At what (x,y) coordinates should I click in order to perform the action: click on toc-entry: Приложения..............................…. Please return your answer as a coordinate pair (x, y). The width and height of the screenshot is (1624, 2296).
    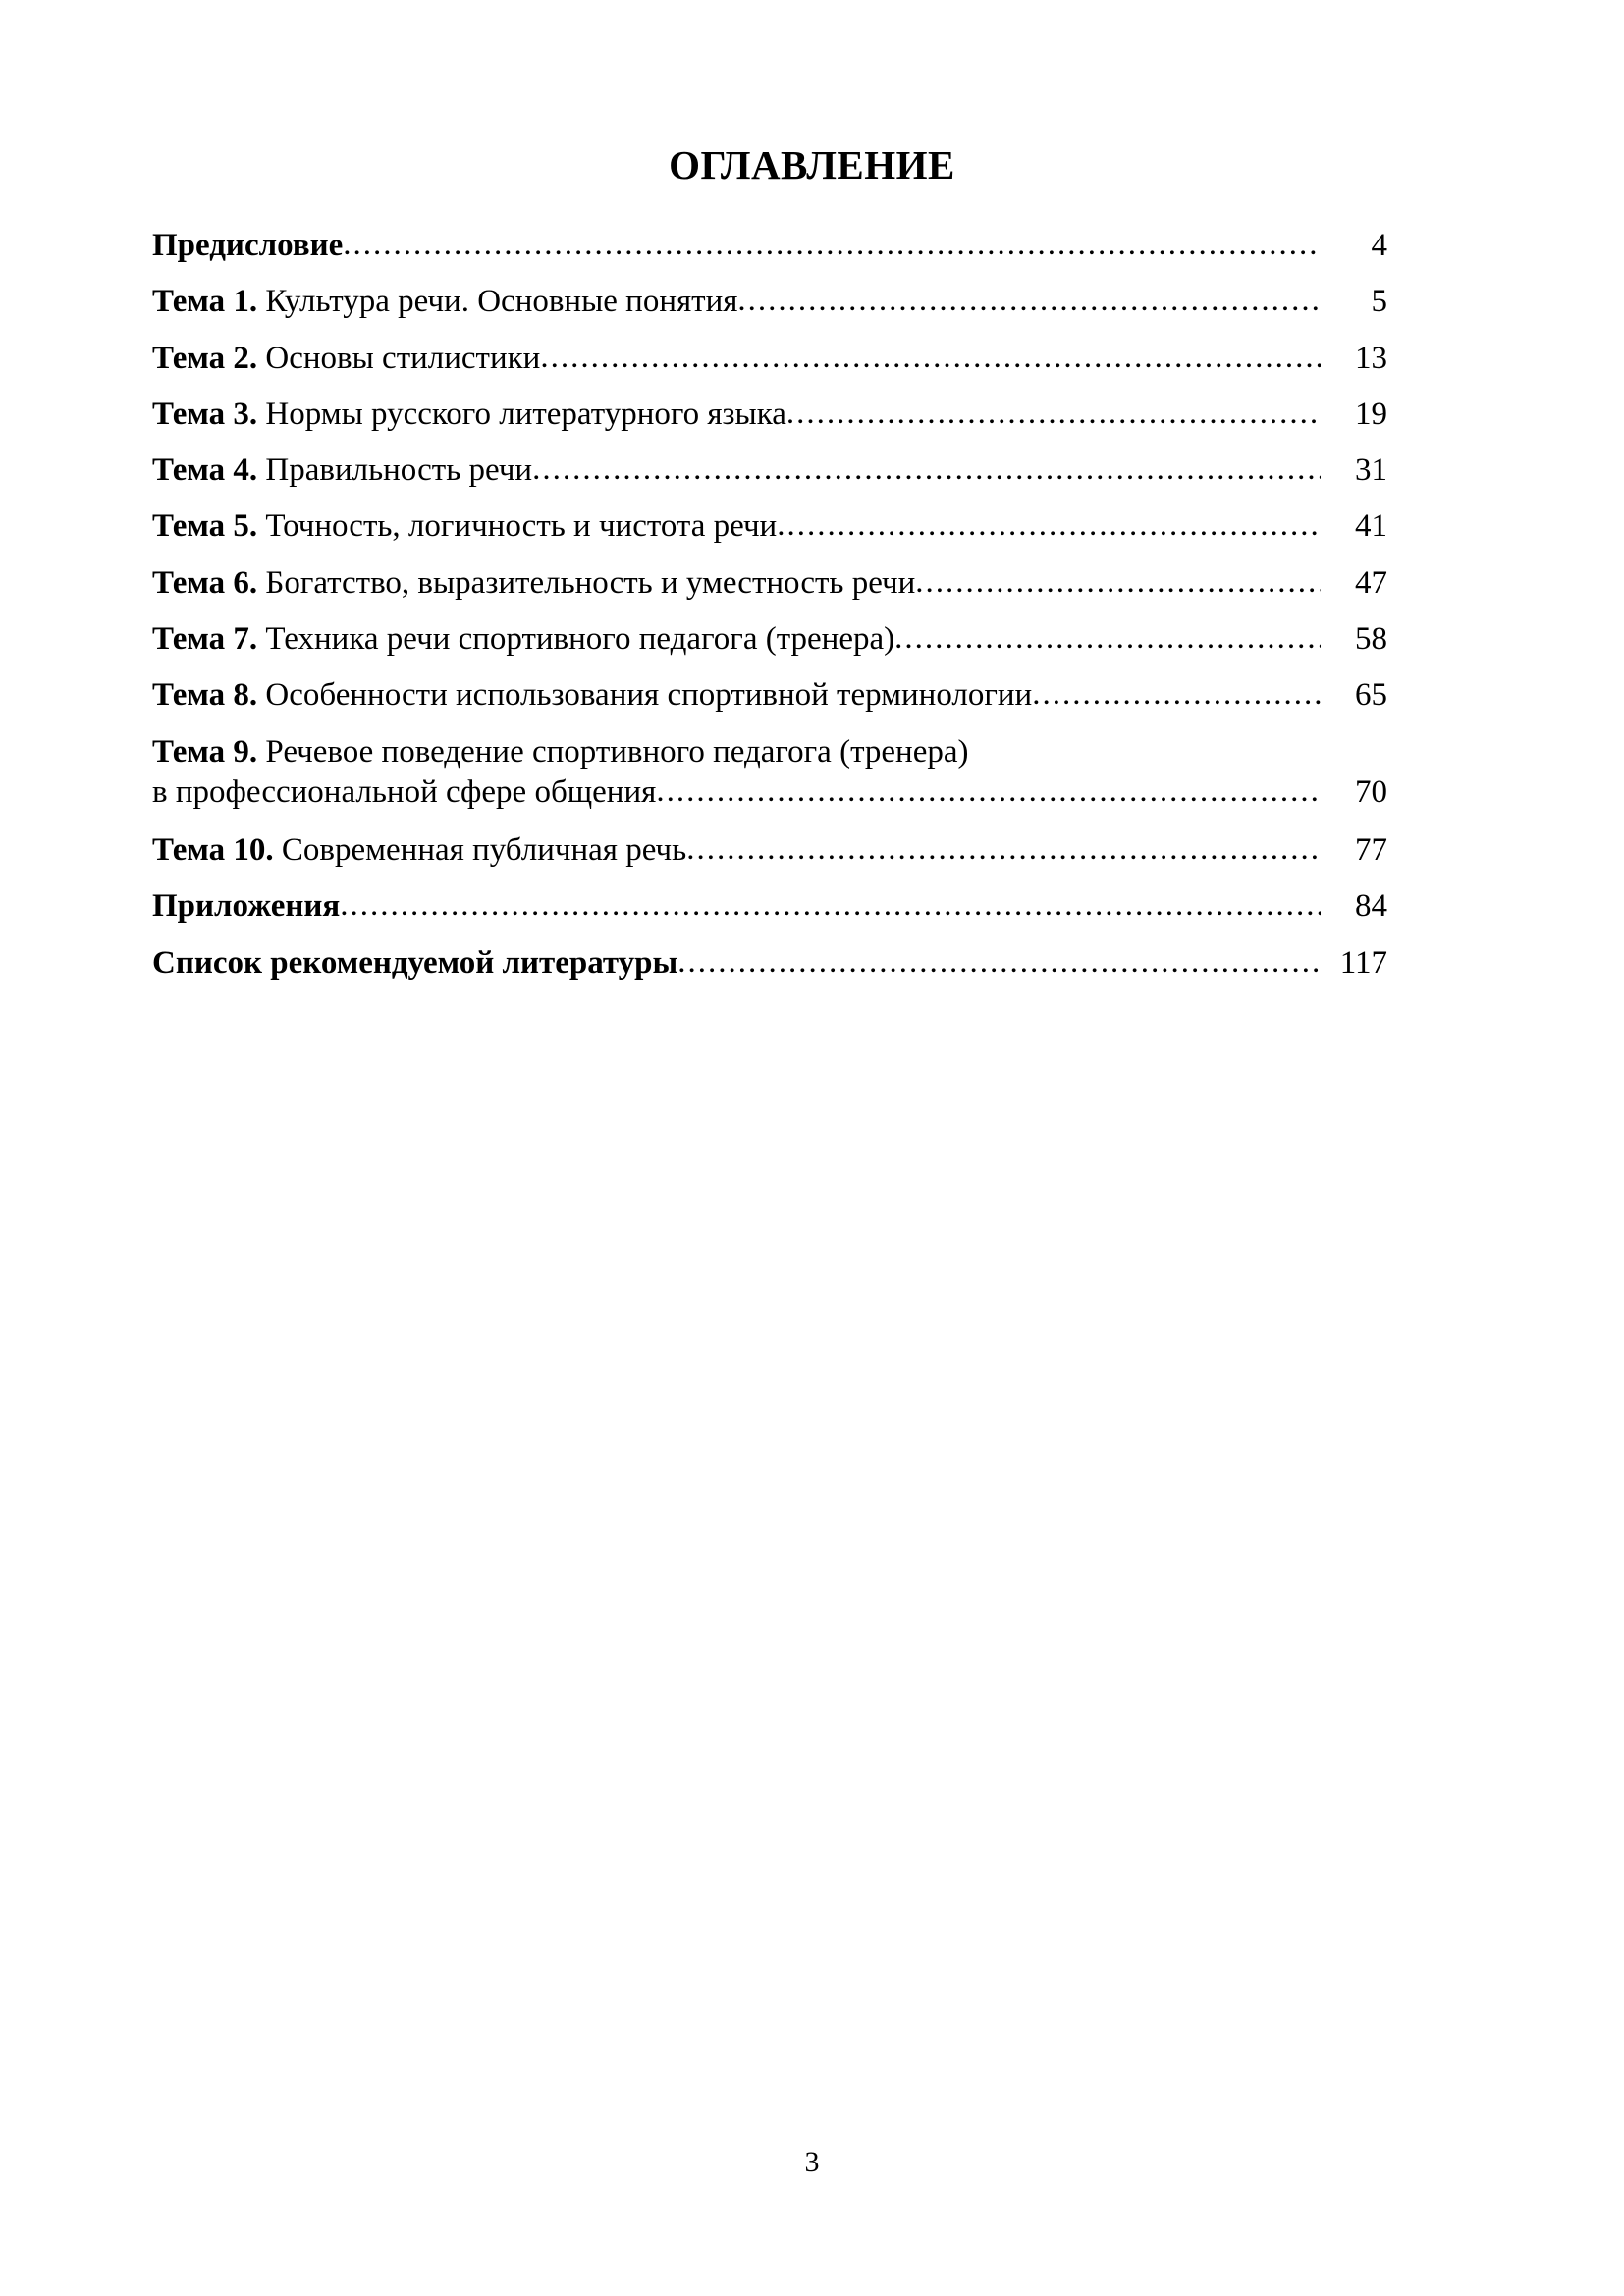
    Looking at the image, I should click on (769, 906).